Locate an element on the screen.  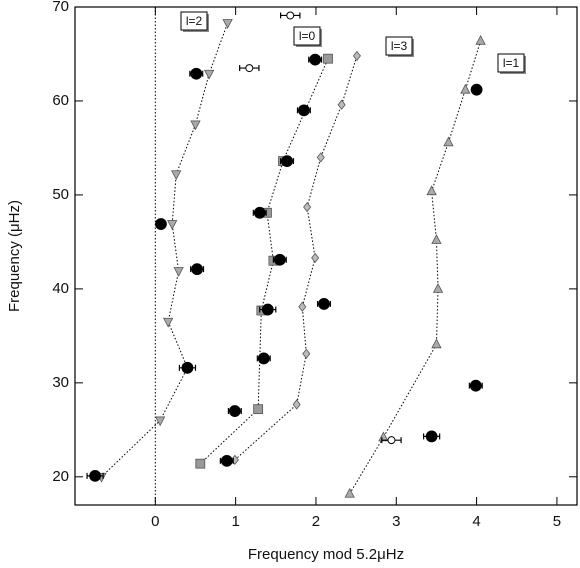
series-label: l=2 is located at coordinates (194, 21).